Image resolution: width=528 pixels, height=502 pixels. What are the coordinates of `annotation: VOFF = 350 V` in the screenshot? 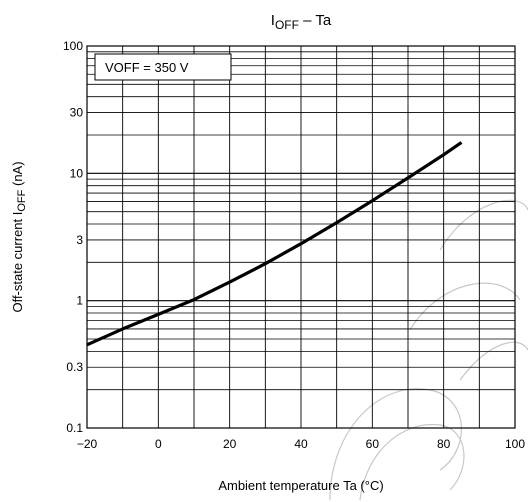 It's located at (163, 67).